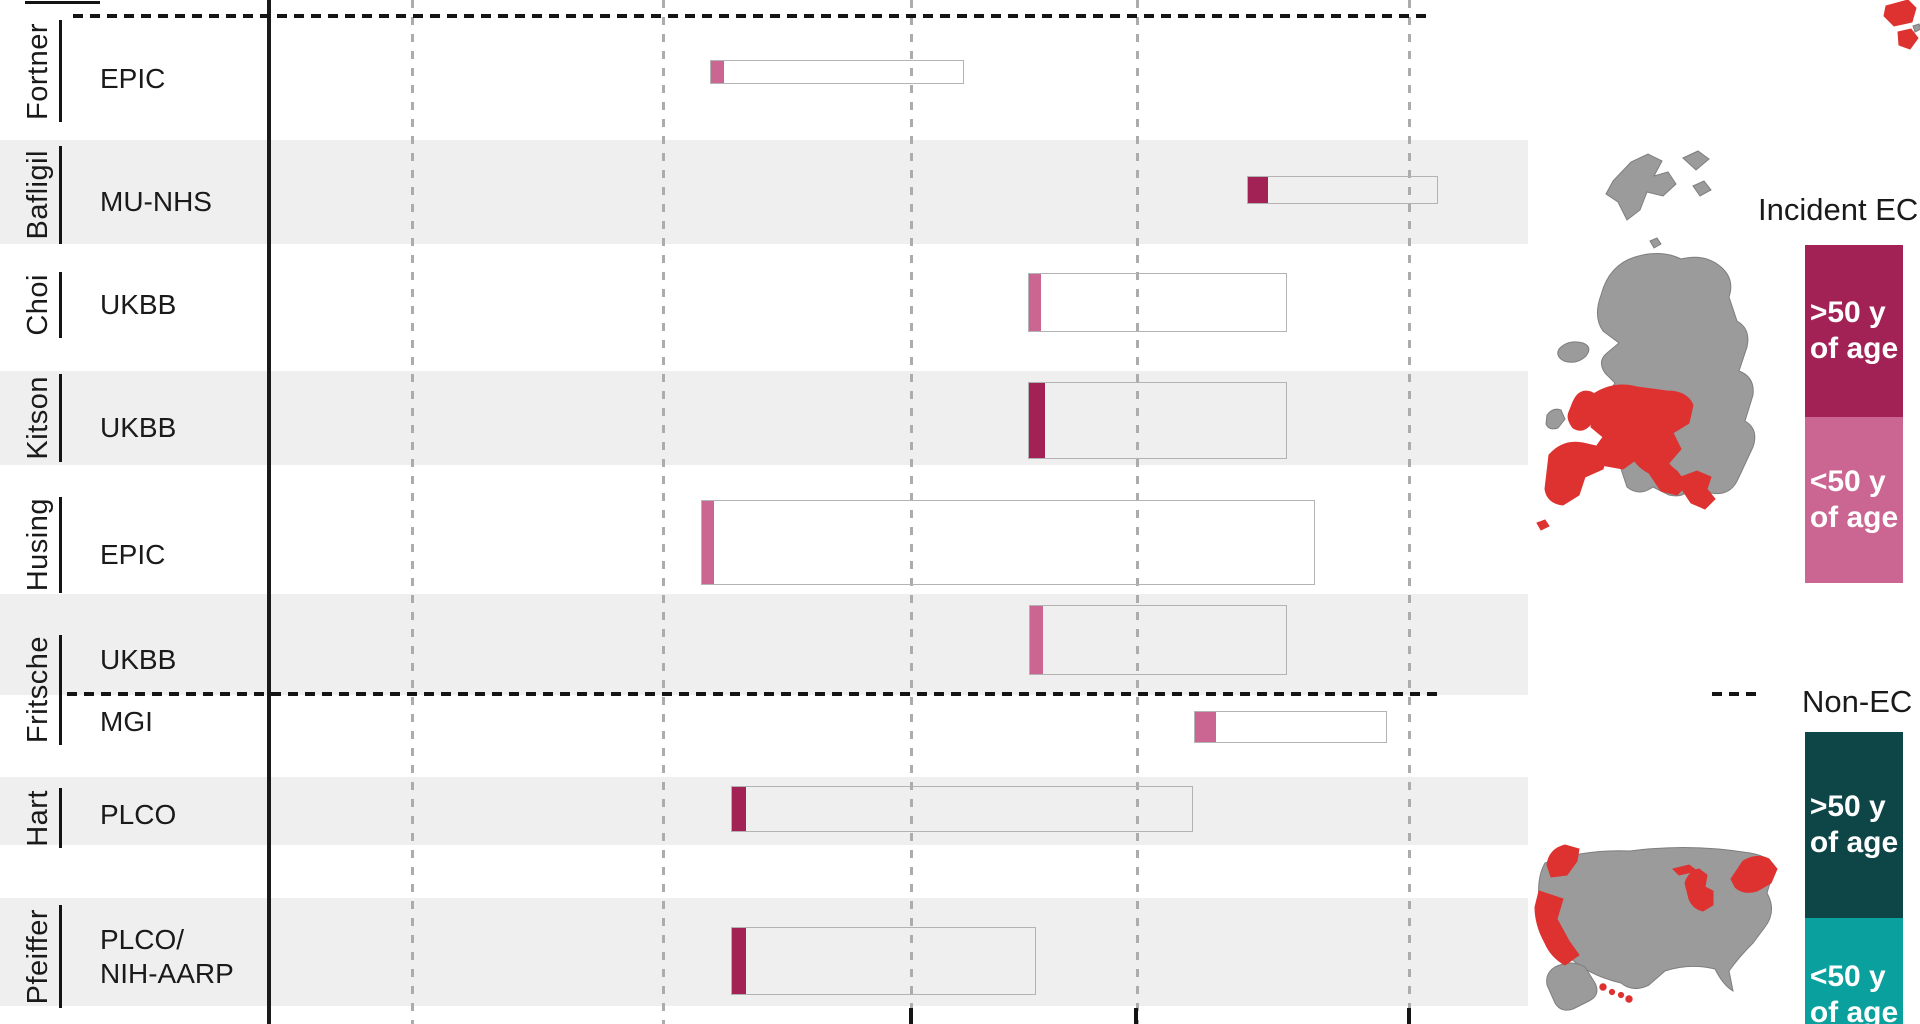 This screenshot has height=1024, width=1920. What do you see at coordinates (1555, 419) in the screenshot?
I see `ireland` at bounding box center [1555, 419].